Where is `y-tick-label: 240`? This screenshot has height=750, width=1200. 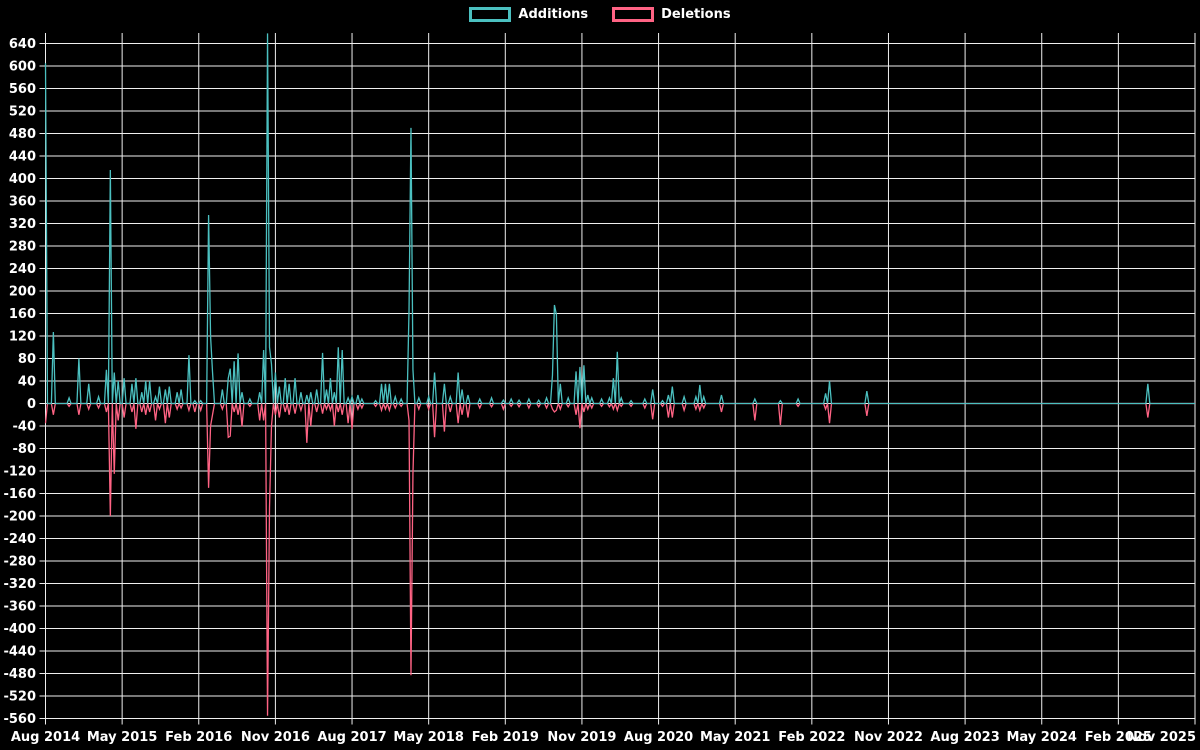
y-tick-label: 240 is located at coordinates (22, 269).